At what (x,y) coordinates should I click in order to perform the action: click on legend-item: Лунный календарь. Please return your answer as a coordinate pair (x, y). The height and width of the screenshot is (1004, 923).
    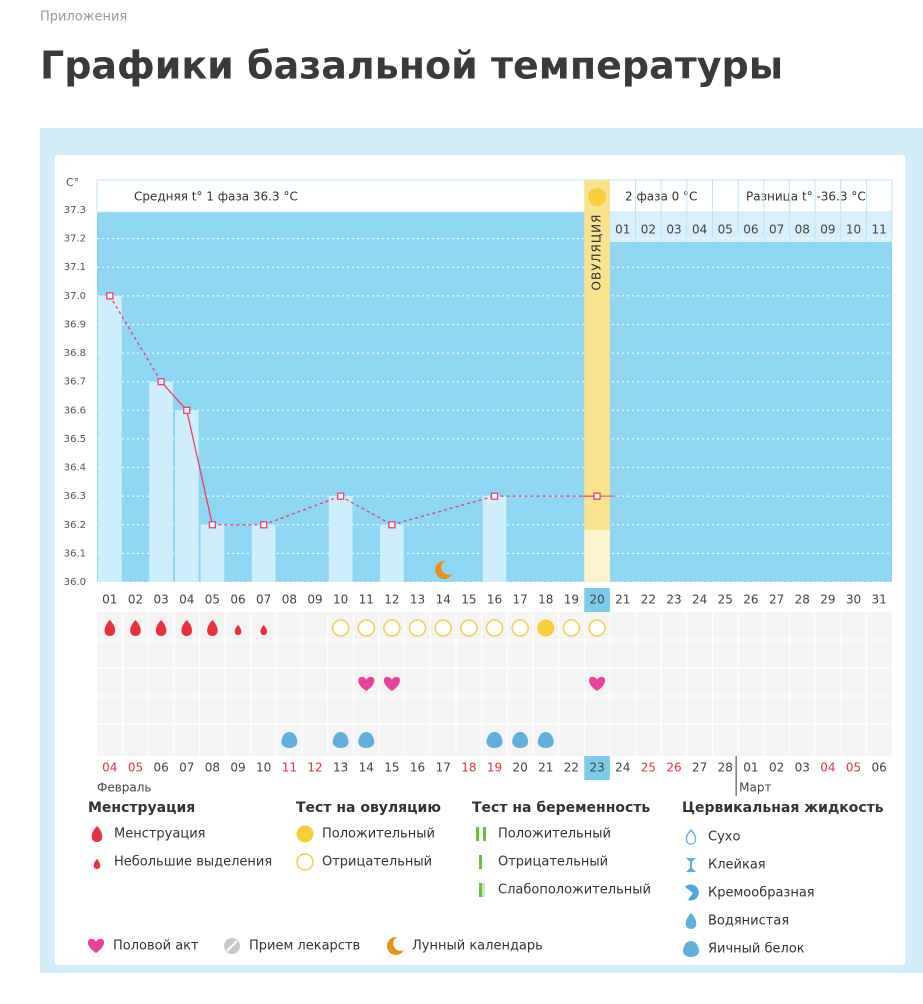
    Looking at the image, I should click on (477, 946).